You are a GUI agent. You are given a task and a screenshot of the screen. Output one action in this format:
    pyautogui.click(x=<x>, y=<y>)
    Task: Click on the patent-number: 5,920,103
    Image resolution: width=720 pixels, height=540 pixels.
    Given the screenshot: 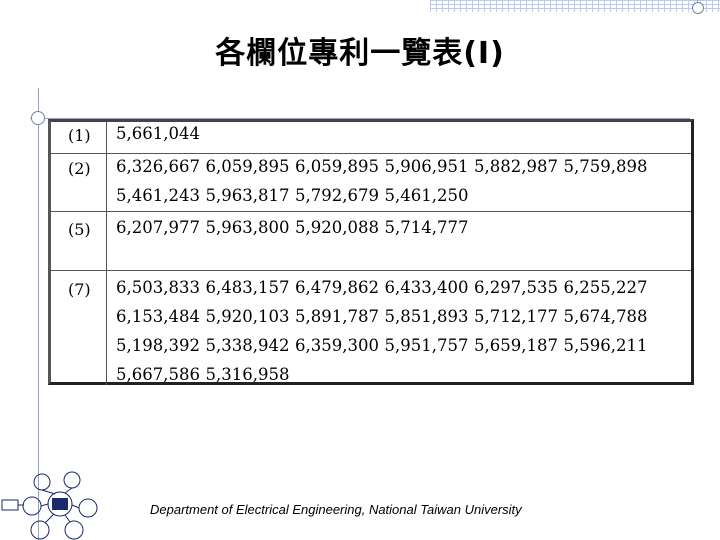 What is the action you would take?
    pyautogui.click(x=247, y=316)
    